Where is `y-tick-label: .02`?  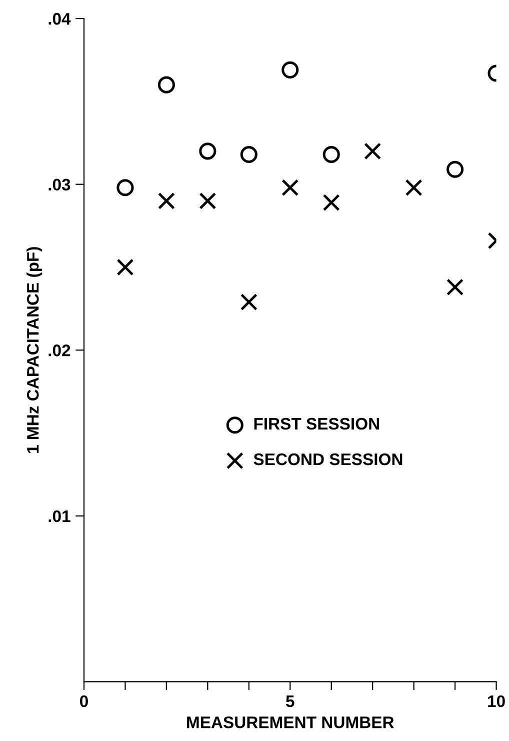
y-tick-label: .02 is located at coordinates (59, 350).